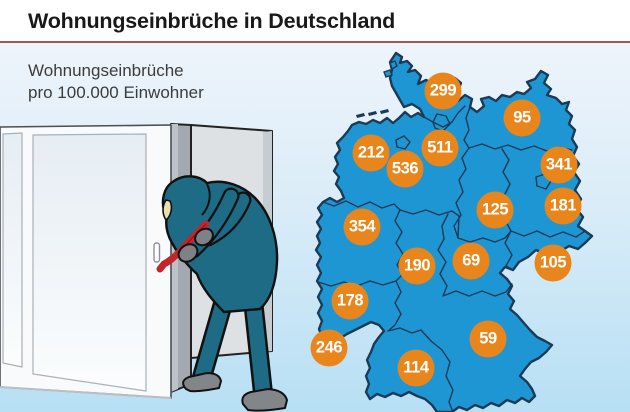 Image resolution: width=630 pixels, height=412 pixels. I want to click on burglar-figure, so click(222, 293).